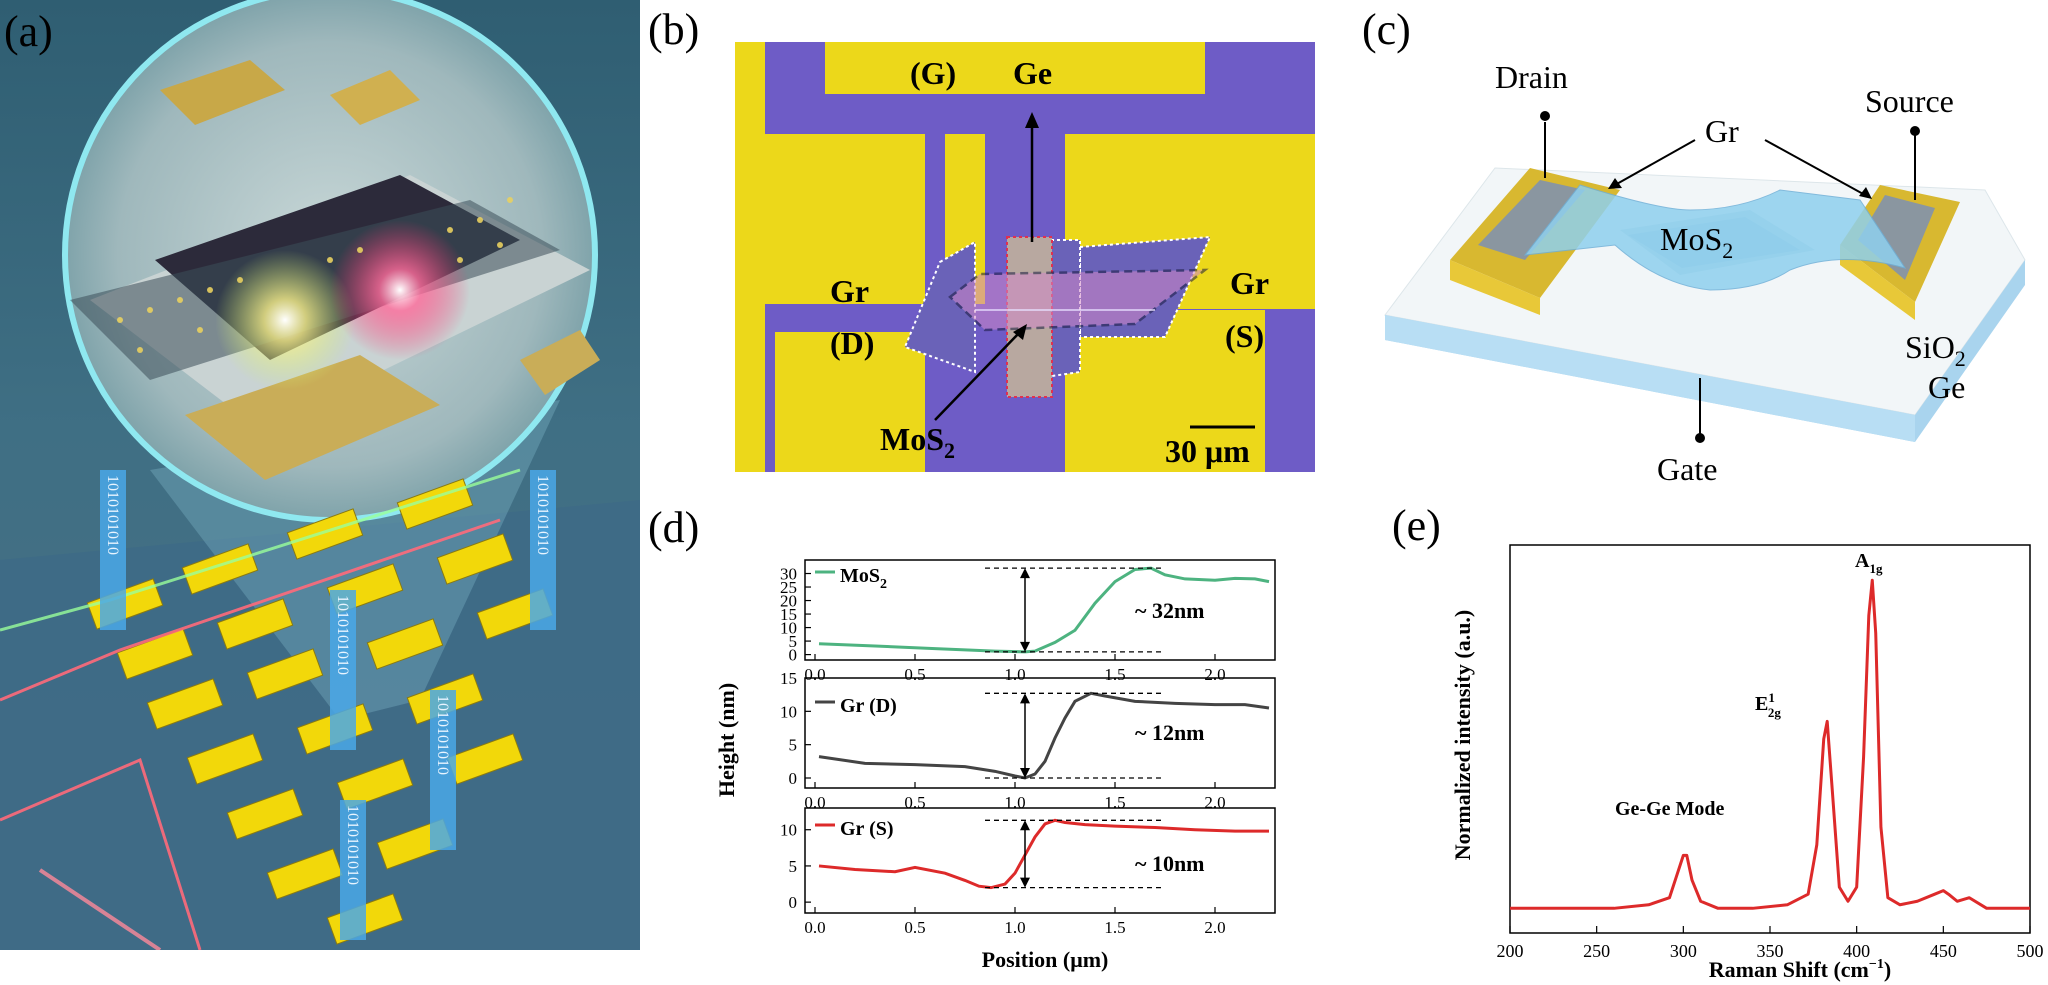 Image resolution: width=2048 pixels, height=985 pixels. Describe the element at coordinates (788, 614) in the screenshot. I see `d-ytick-label-0-3: 15` at that location.